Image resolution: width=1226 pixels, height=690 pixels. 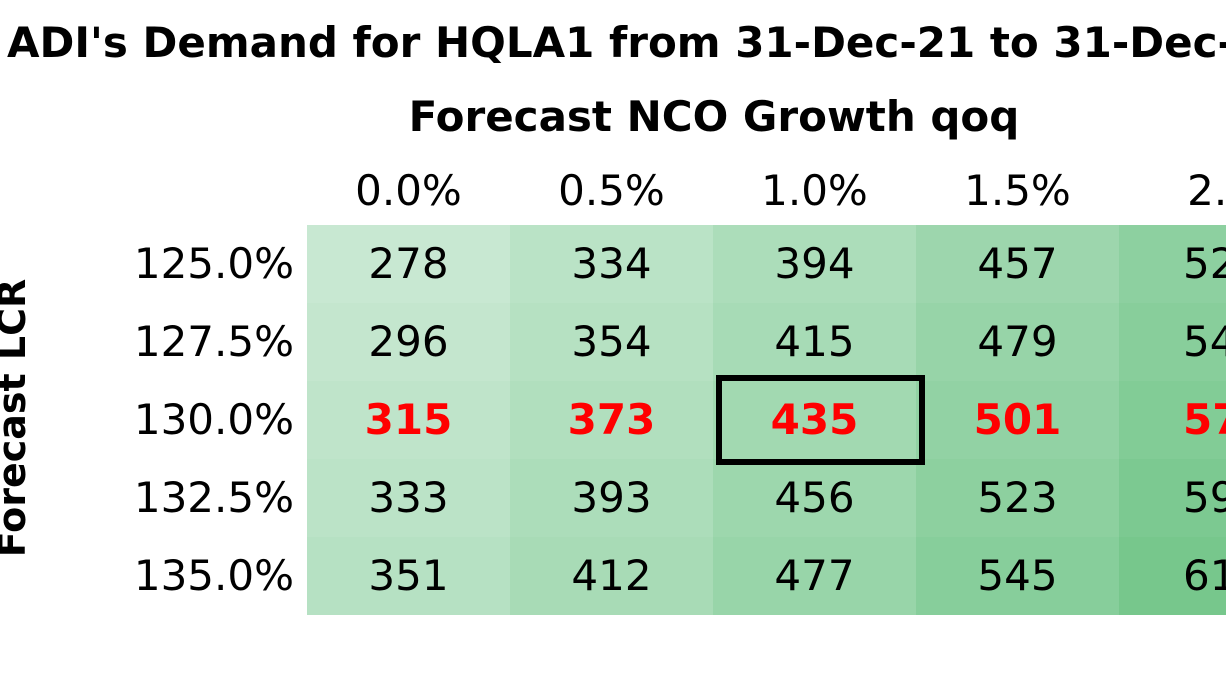 I want to click on heatmap-cell: 394, so click(x=814, y=264).